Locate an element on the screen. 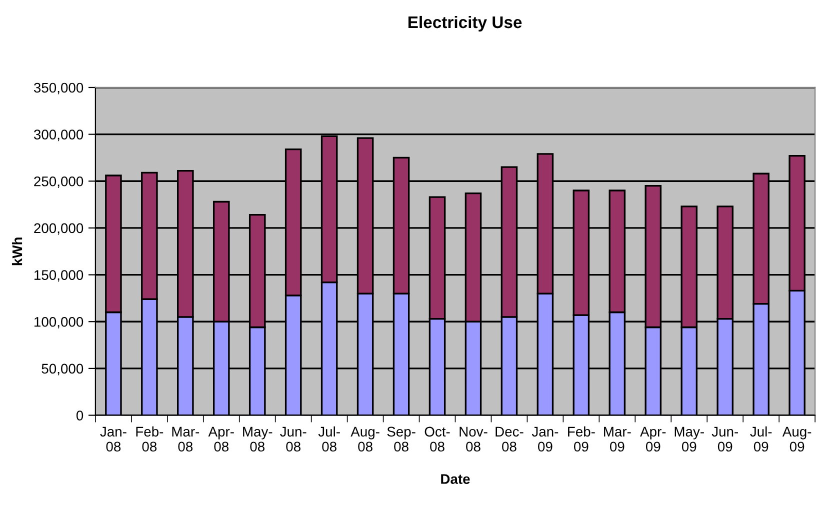  x-tick-label: May-08 is located at coordinates (257, 439).